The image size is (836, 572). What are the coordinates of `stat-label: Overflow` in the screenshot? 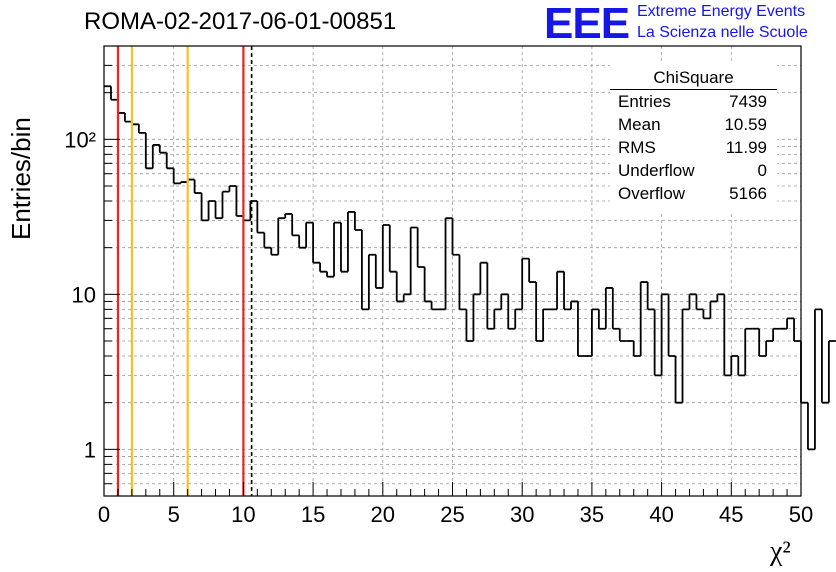 It's located at (652, 193).